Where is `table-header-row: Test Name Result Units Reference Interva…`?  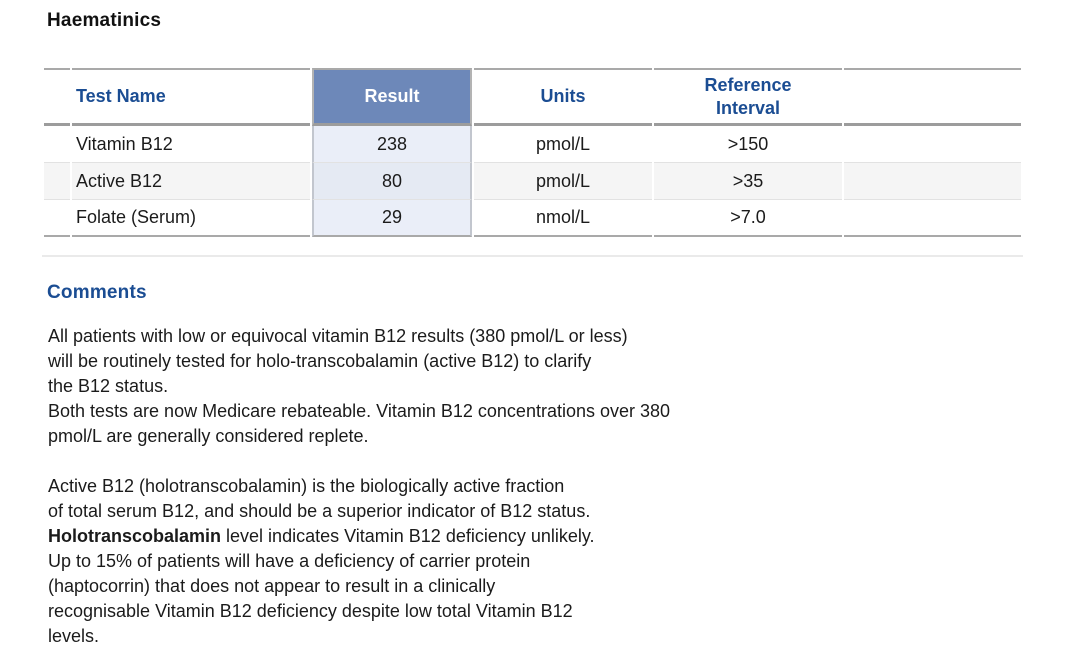
table-header-row: Test Name Result Units Reference Interva… is located at coordinates (532, 97).